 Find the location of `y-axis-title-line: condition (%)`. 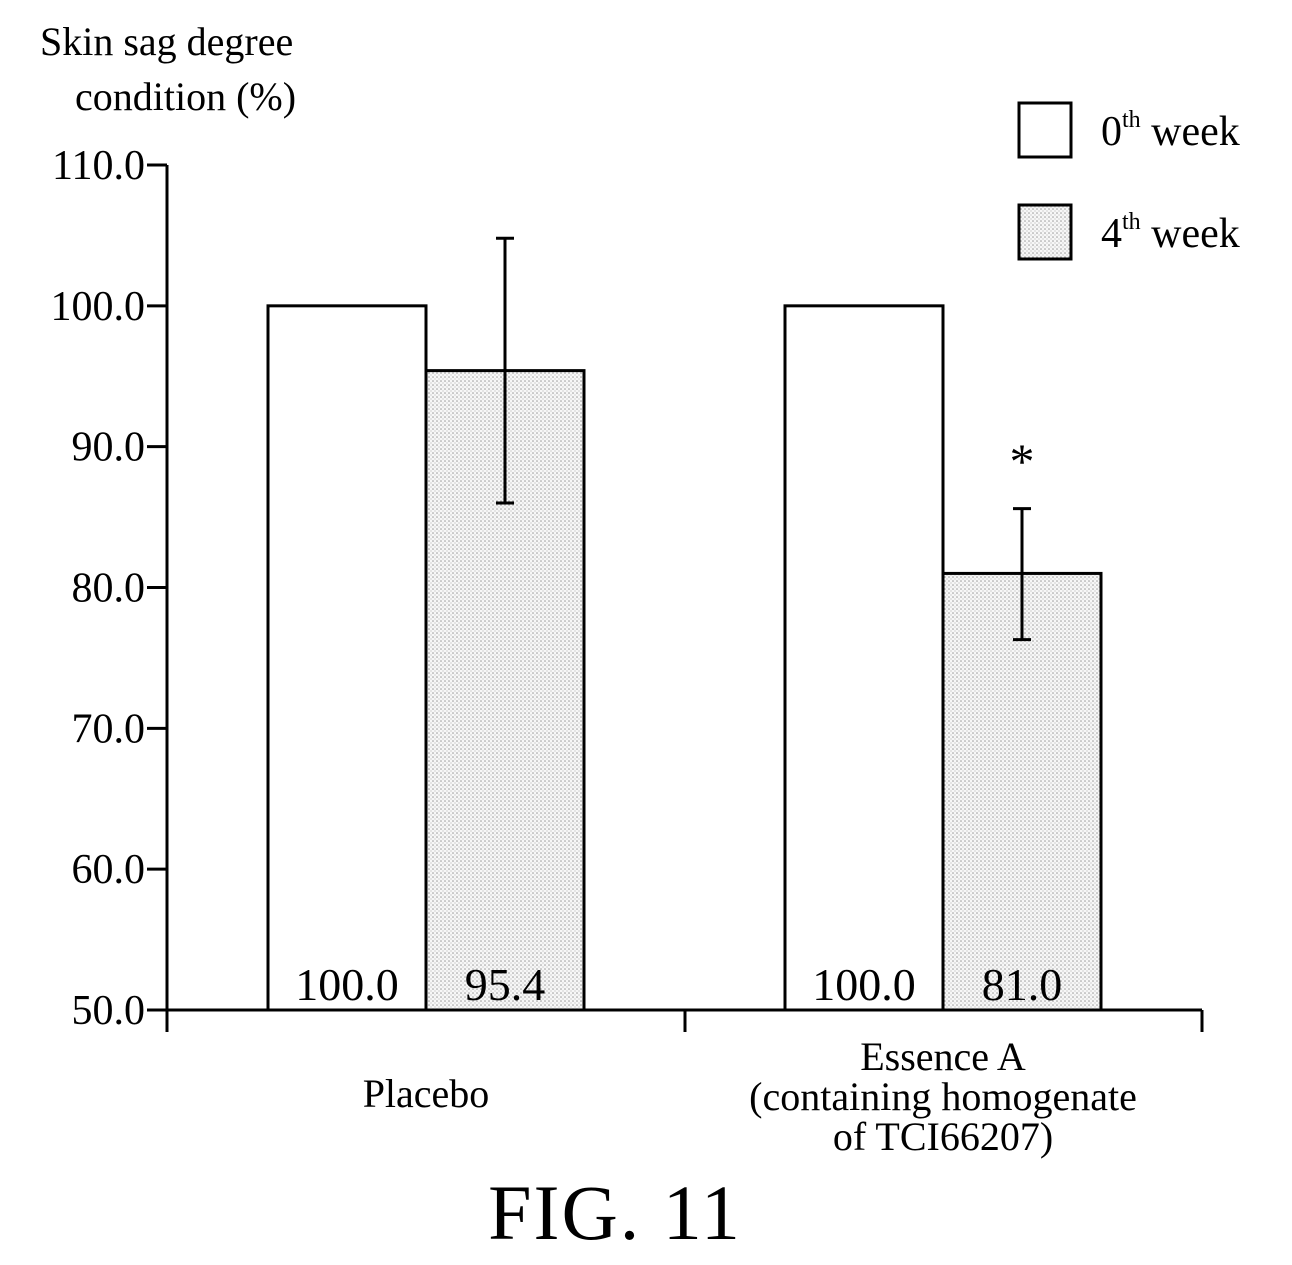

y-axis-title-line: condition (%) is located at coordinates (185, 96).